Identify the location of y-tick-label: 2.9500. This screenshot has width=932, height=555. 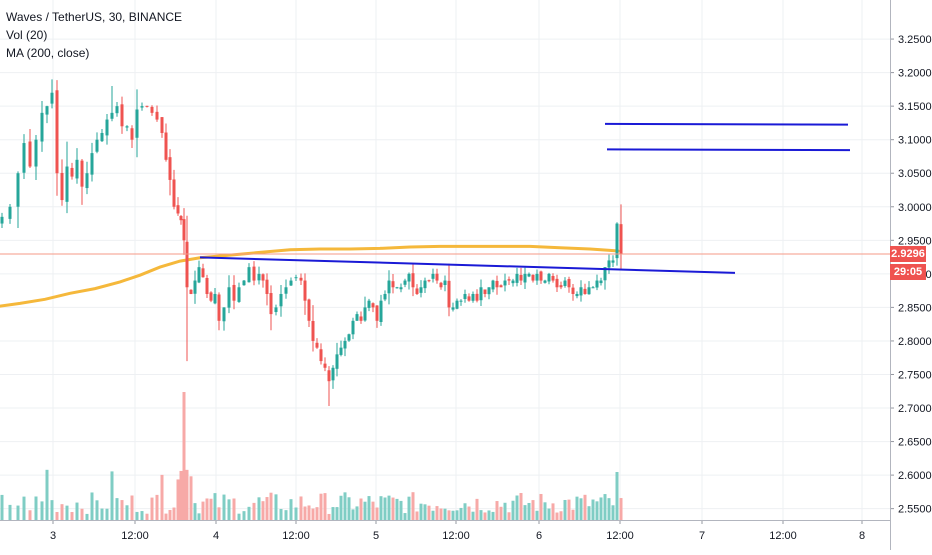
(915, 241).